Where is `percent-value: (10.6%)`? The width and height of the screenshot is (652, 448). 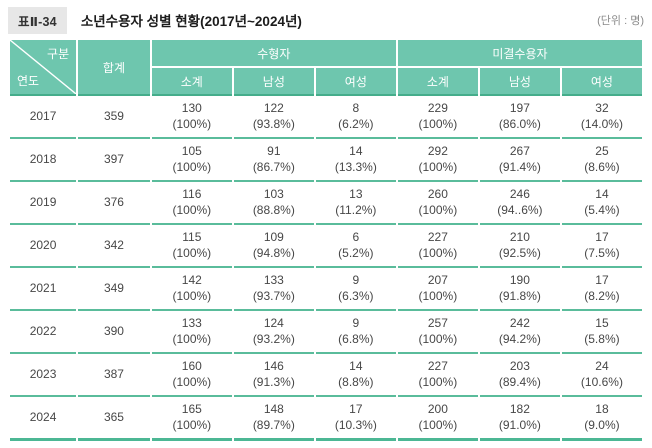 percent-value: (10.6%) is located at coordinates (601, 381).